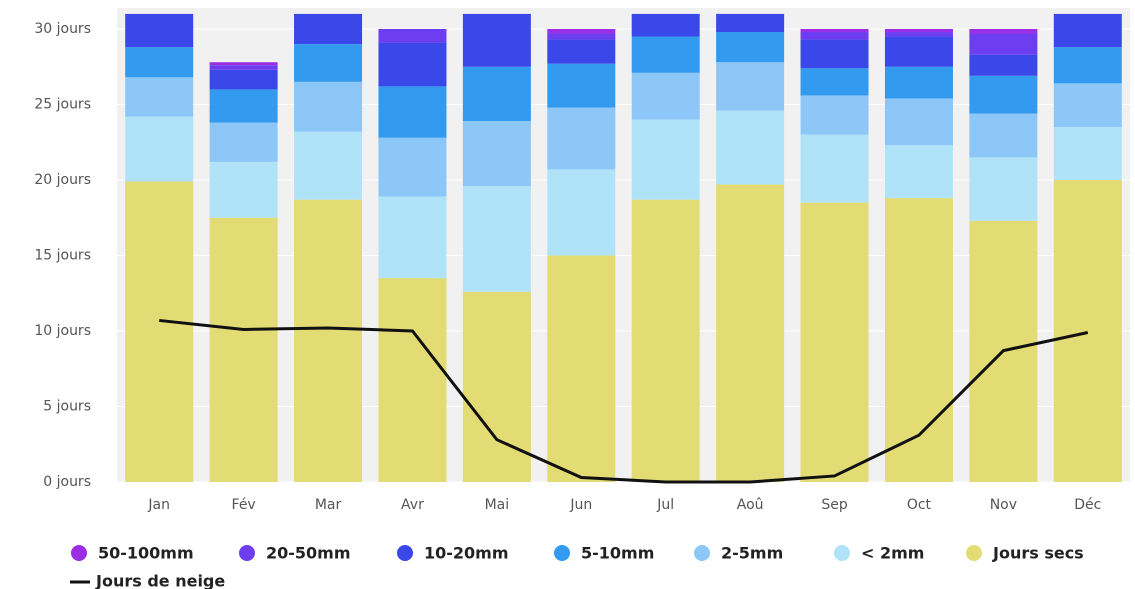 This screenshot has height=589, width=1135. I want to click on legend-label: Jours secs, so click(1038, 553).